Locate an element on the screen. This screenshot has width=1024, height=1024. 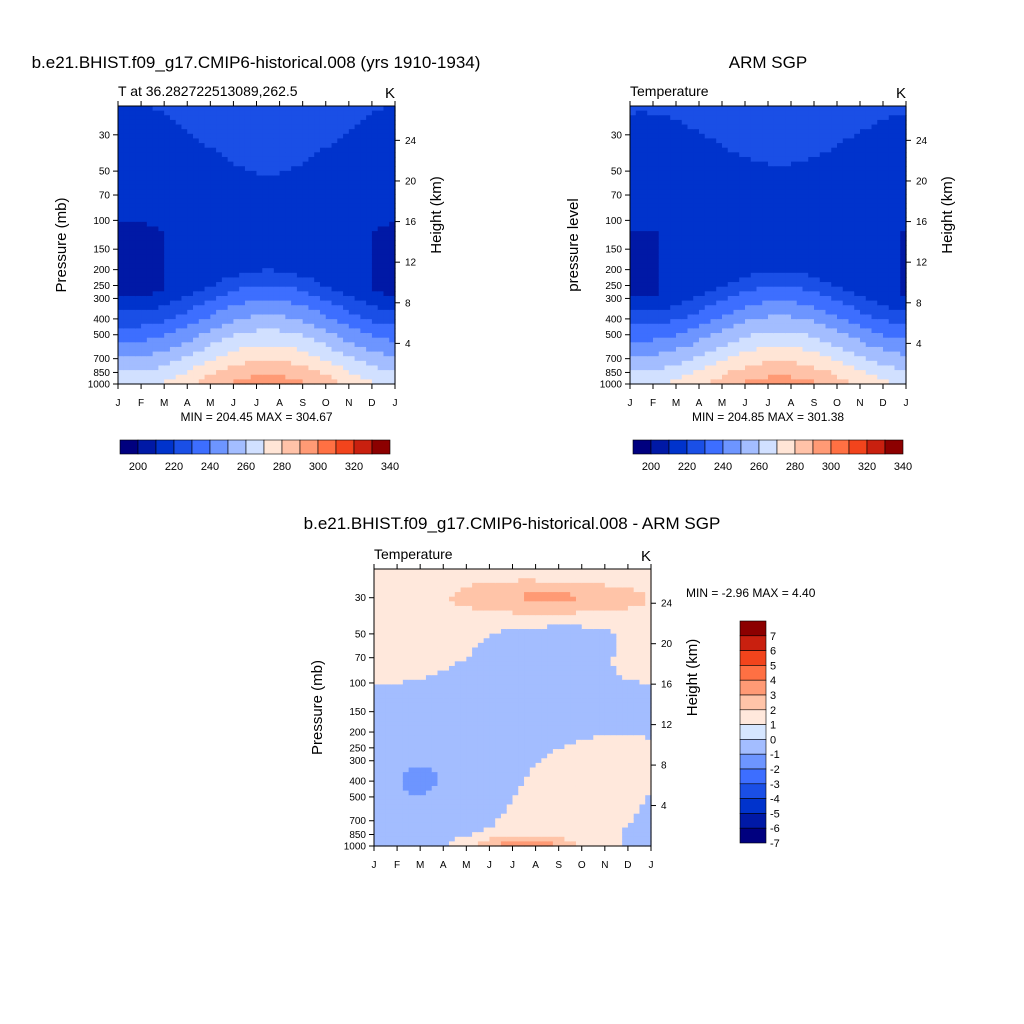
y-tick-label: 50 is located at coordinates (105, 172).